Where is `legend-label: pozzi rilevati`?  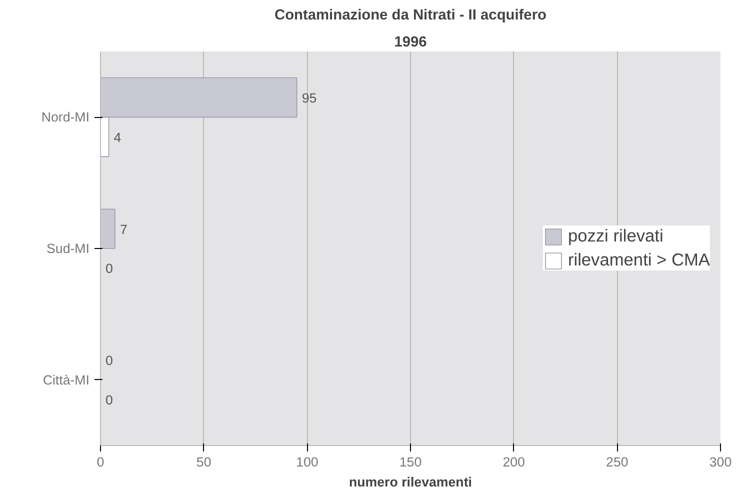
legend-label: pozzi rilevati is located at coordinates (616, 236).